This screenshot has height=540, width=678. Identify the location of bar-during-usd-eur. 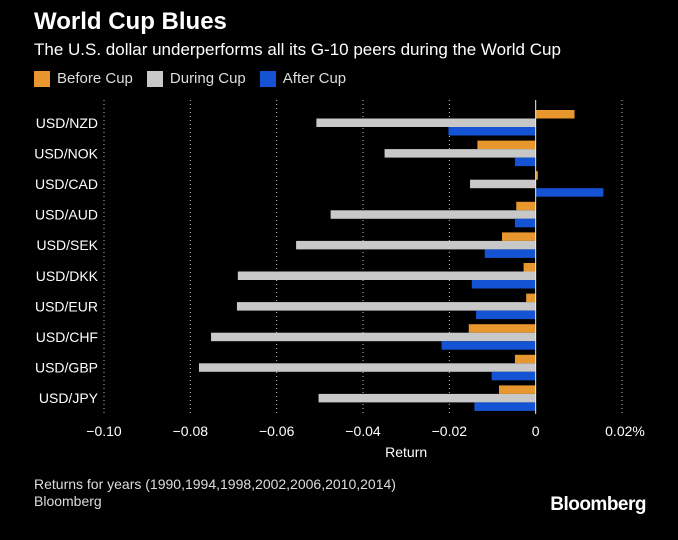
(386, 306).